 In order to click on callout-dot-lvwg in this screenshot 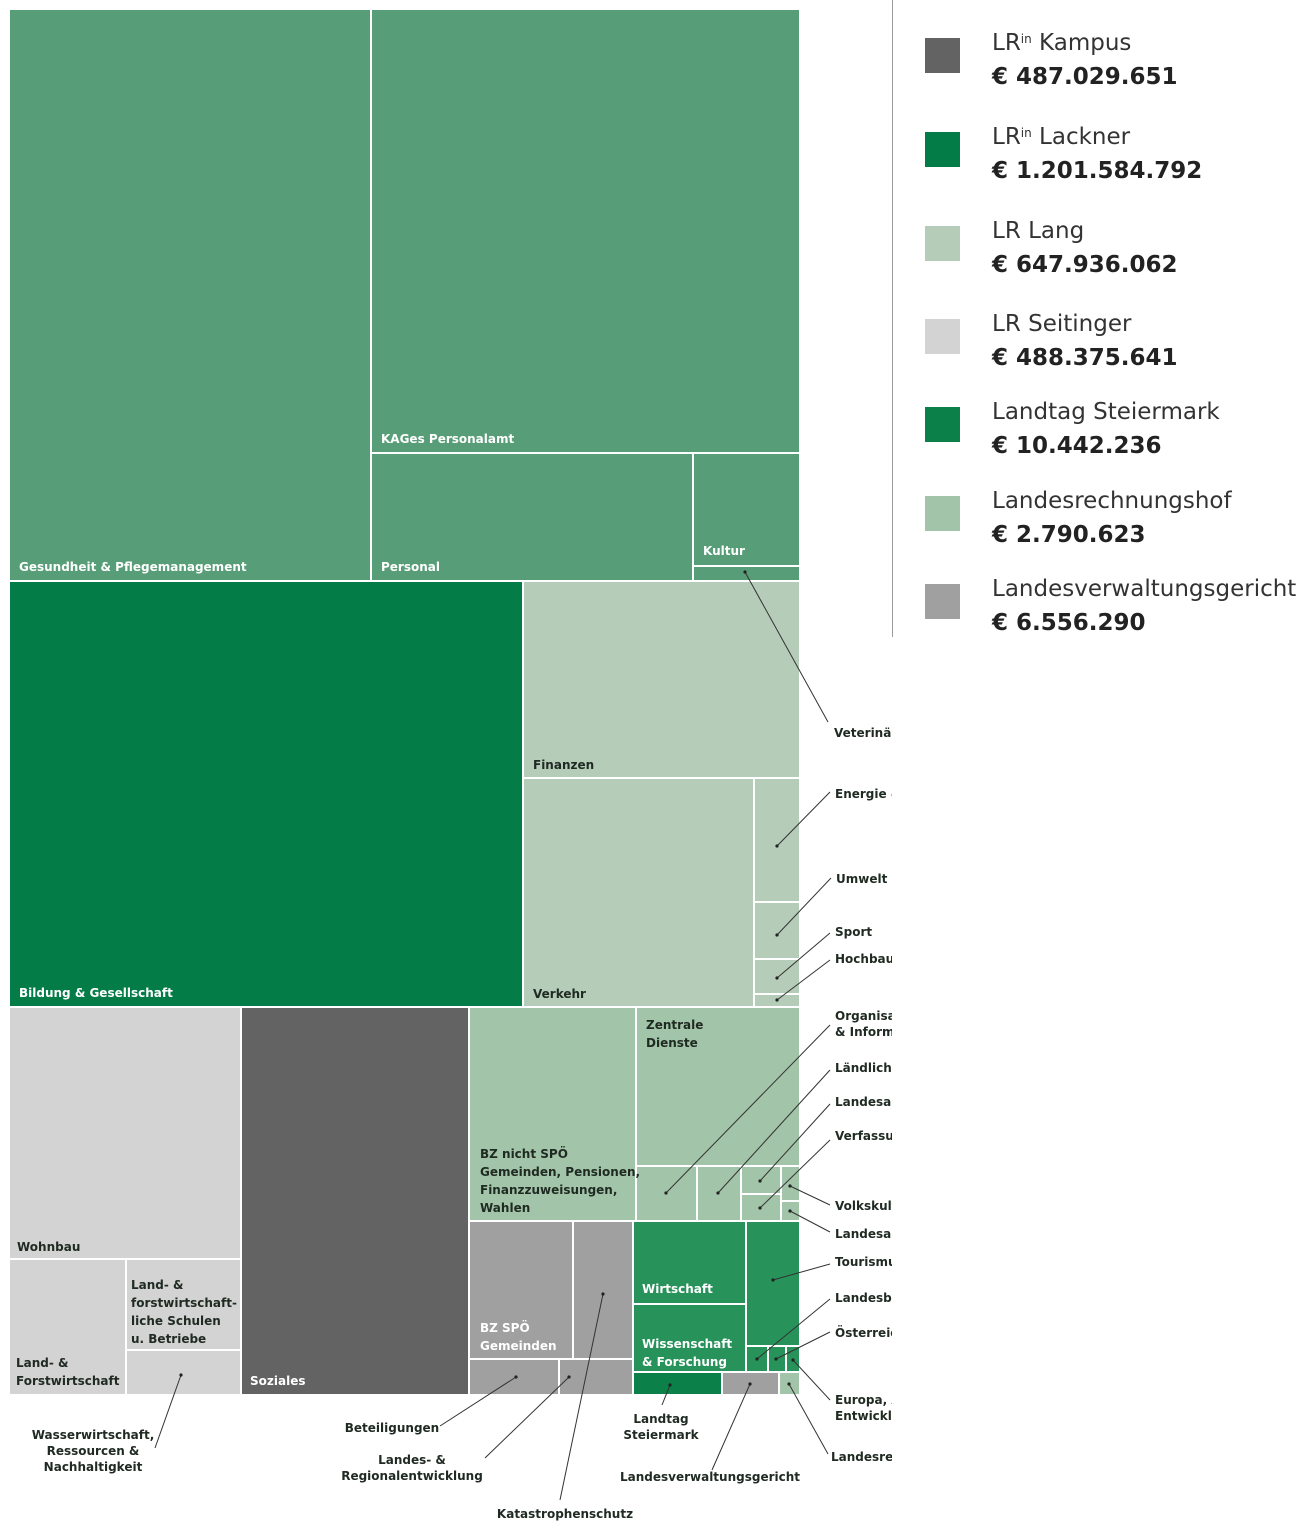, I will do `click(750, 1384)`.